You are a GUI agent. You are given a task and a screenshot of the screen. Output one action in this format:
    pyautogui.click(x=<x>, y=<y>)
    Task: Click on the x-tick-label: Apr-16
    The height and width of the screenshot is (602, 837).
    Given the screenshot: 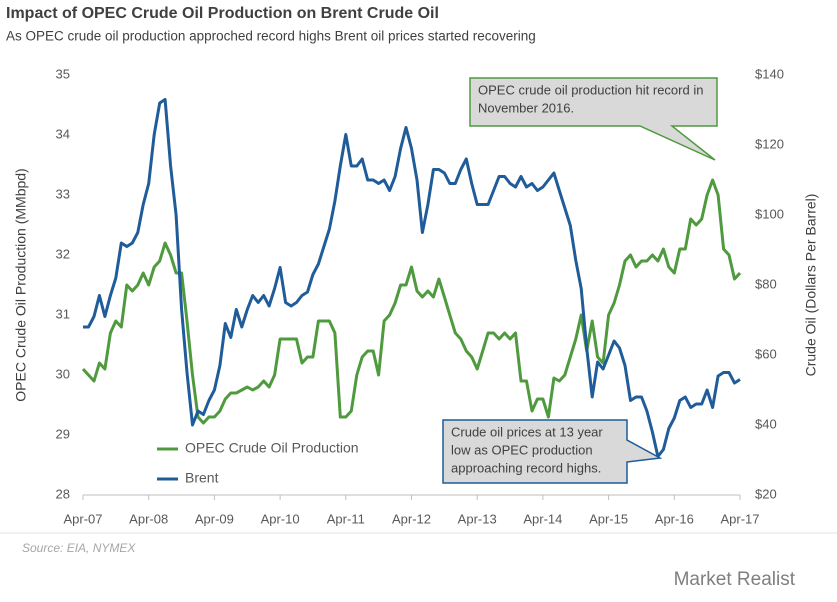 What is the action you would take?
    pyautogui.click(x=674, y=518)
    